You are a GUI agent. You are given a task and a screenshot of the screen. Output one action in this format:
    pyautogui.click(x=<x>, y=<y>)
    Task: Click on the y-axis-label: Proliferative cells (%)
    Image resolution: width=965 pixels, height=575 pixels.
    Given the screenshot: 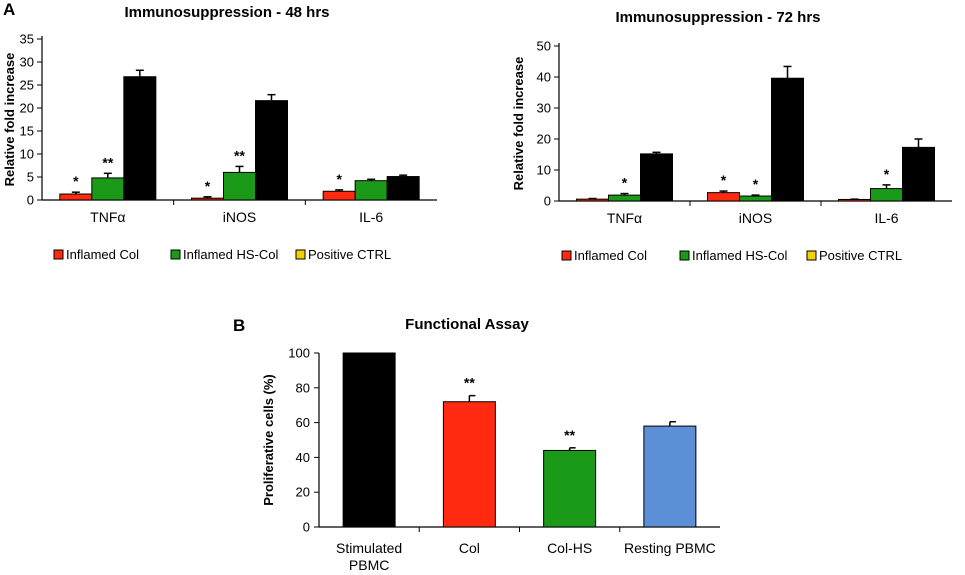 What is the action you would take?
    pyautogui.click(x=268, y=440)
    